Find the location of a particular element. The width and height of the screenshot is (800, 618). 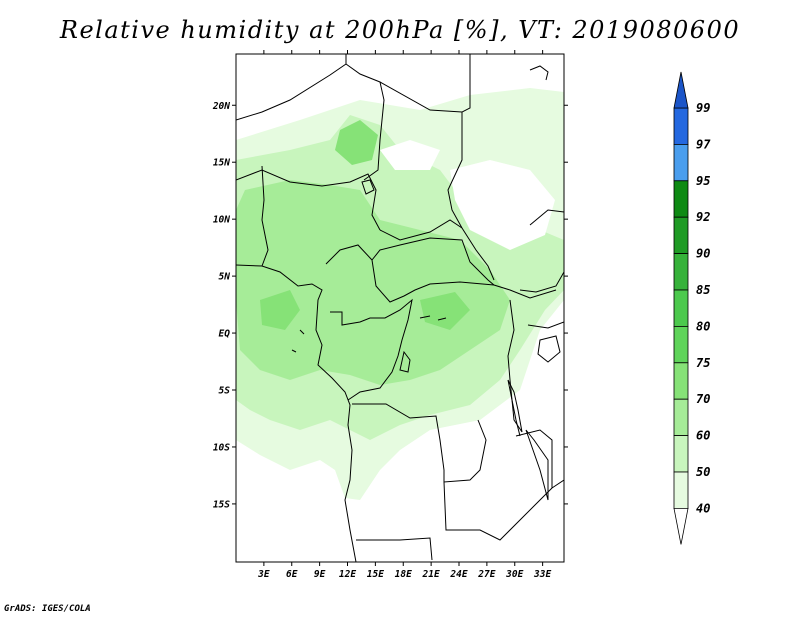

border-libya-sudan is located at coordinates (471, 167).